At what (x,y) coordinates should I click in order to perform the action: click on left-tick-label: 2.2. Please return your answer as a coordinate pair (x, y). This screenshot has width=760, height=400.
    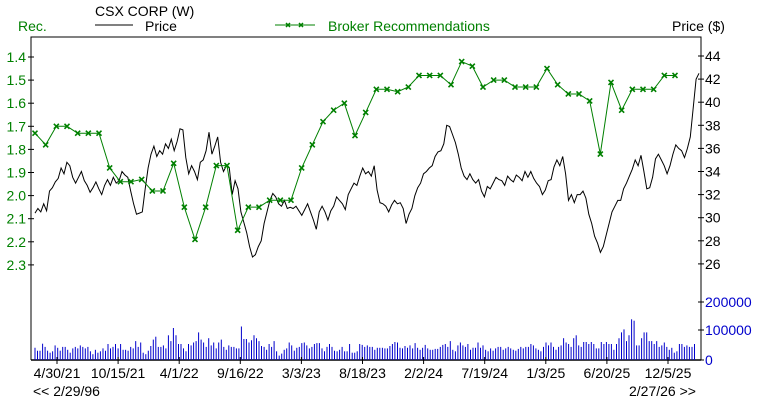
    Looking at the image, I should click on (17, 242).